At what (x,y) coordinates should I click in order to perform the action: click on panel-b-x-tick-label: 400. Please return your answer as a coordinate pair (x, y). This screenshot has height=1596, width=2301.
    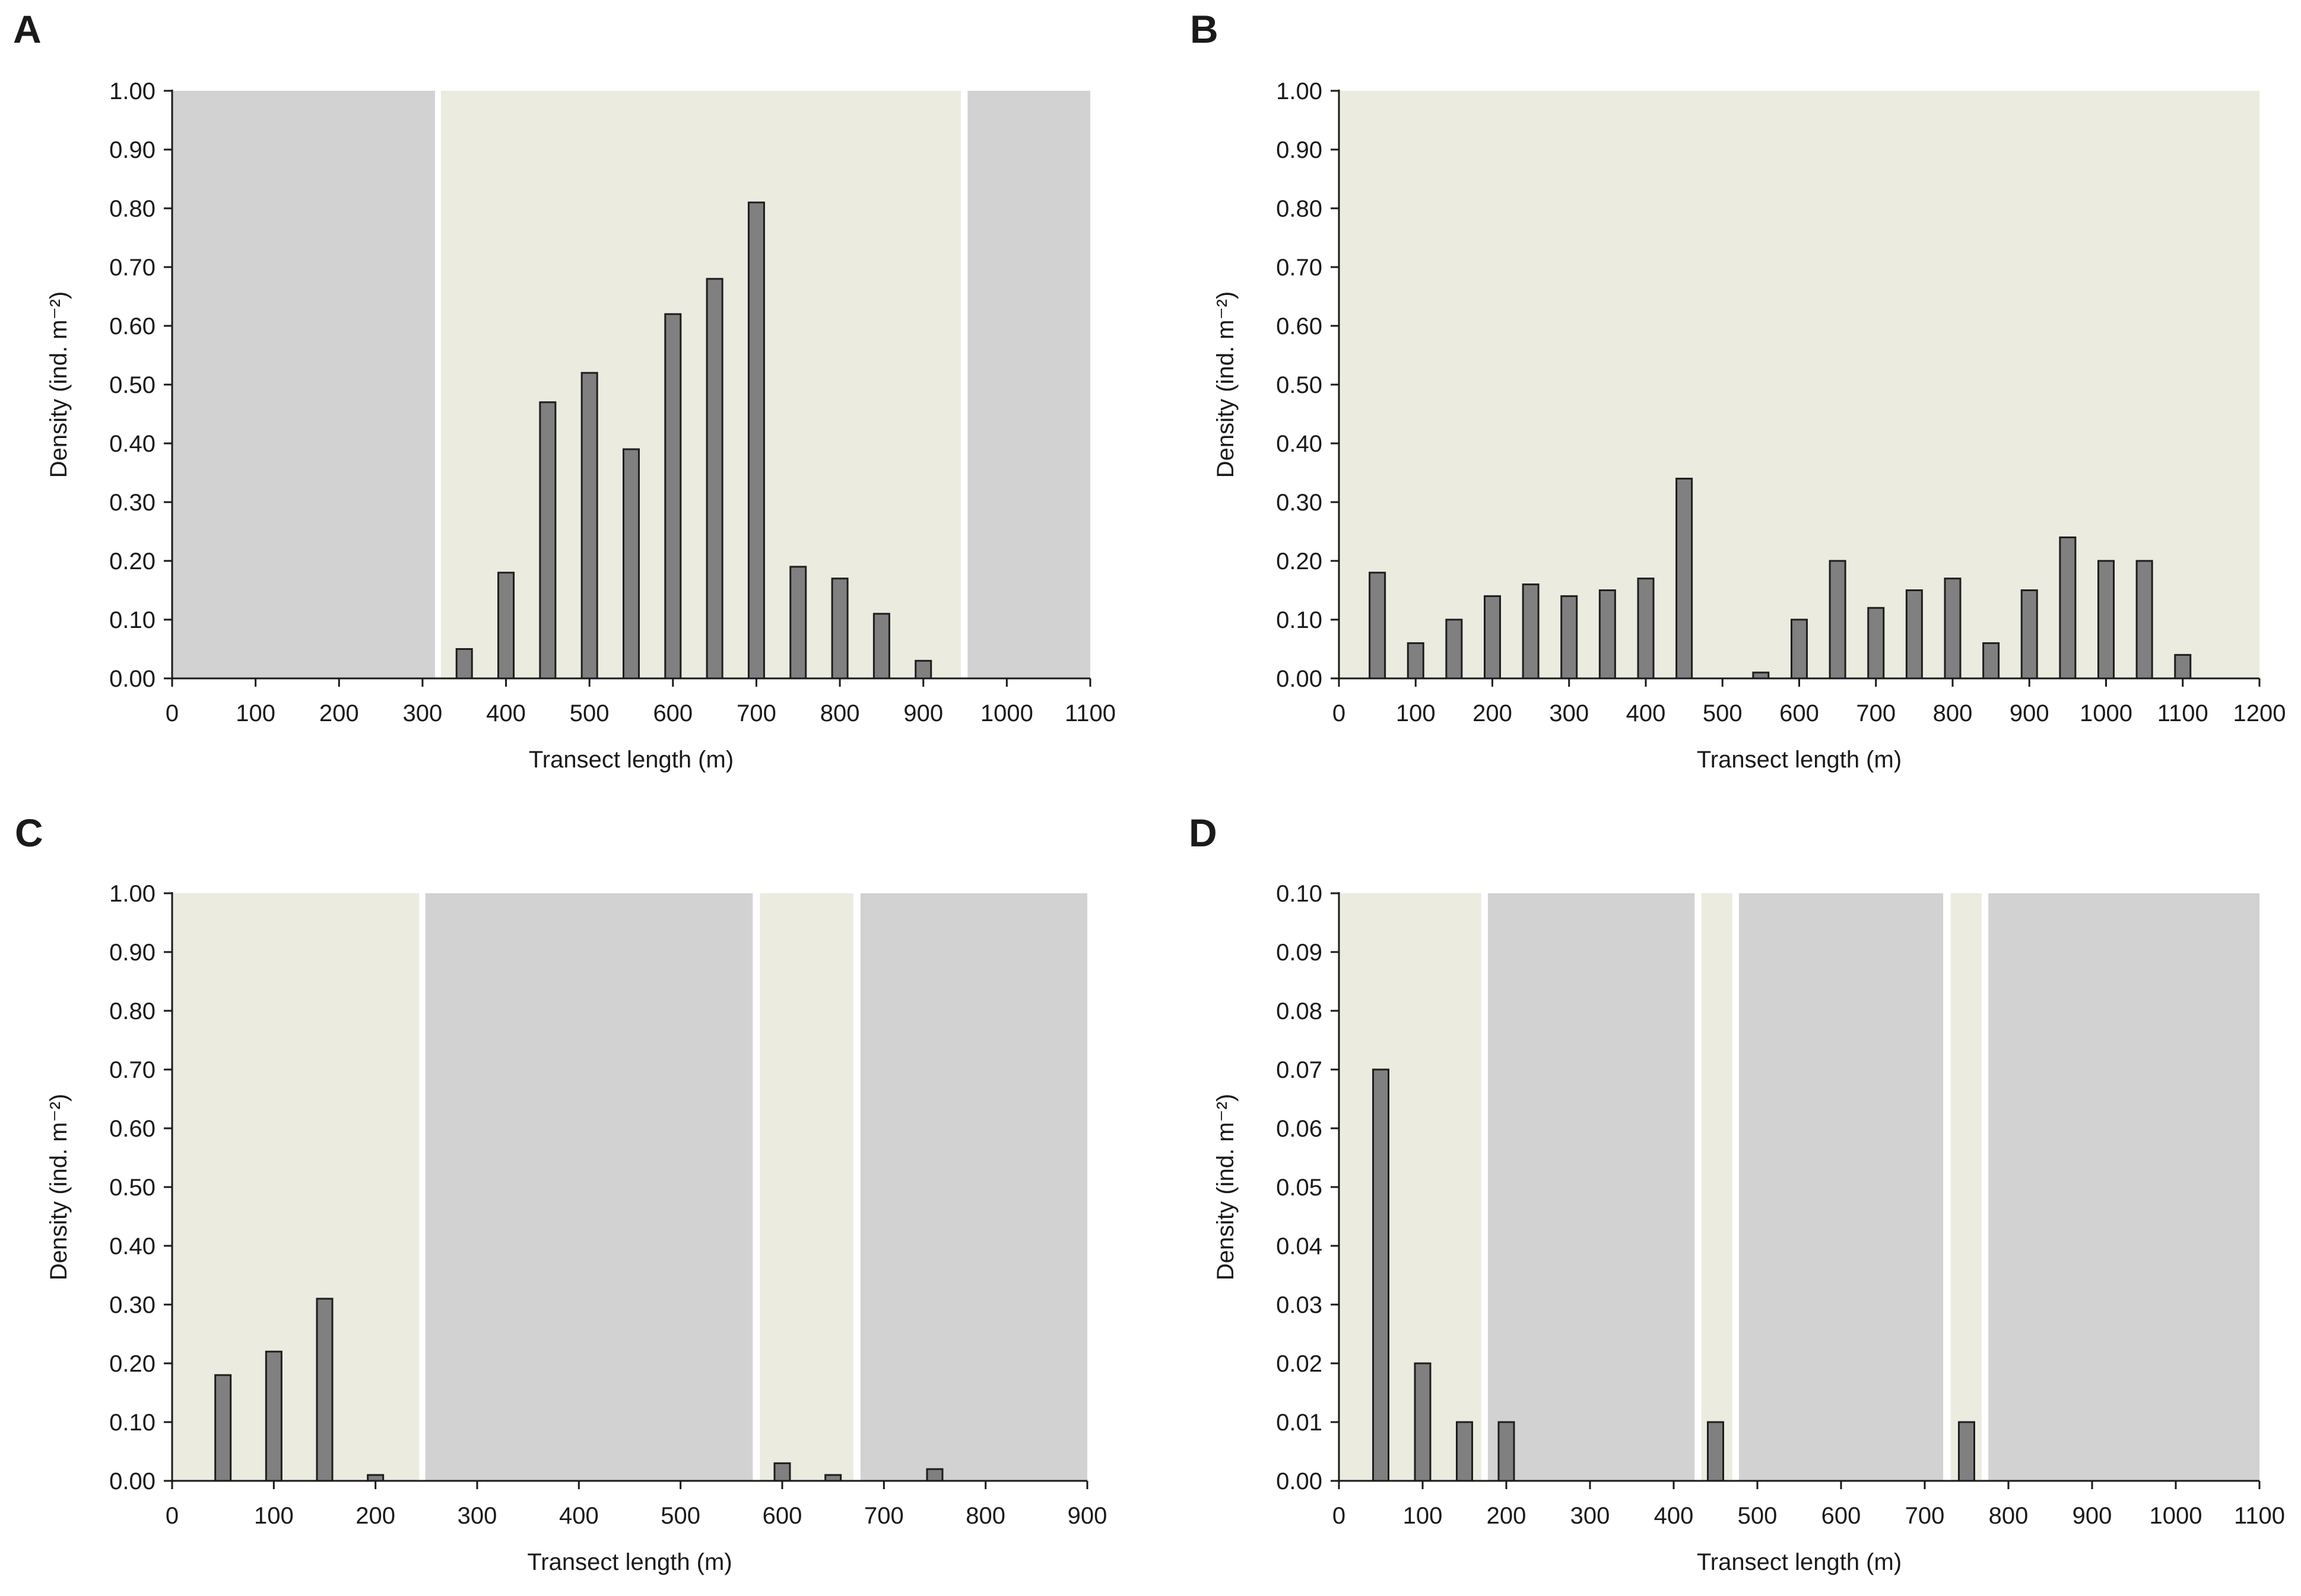
    Looking at the image, I should click on (1646, 713).